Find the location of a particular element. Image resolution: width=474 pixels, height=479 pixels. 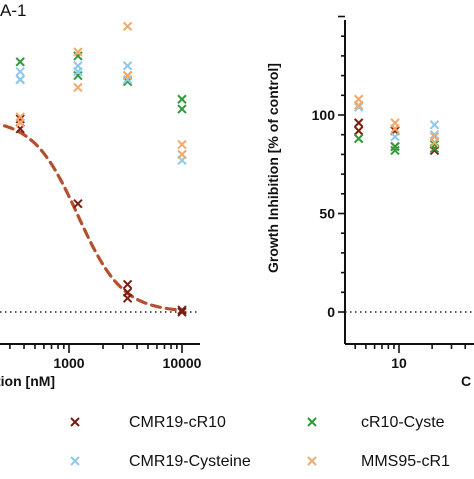

legend-label: CMR19-Cysteine is located at coordinates (190, 461).